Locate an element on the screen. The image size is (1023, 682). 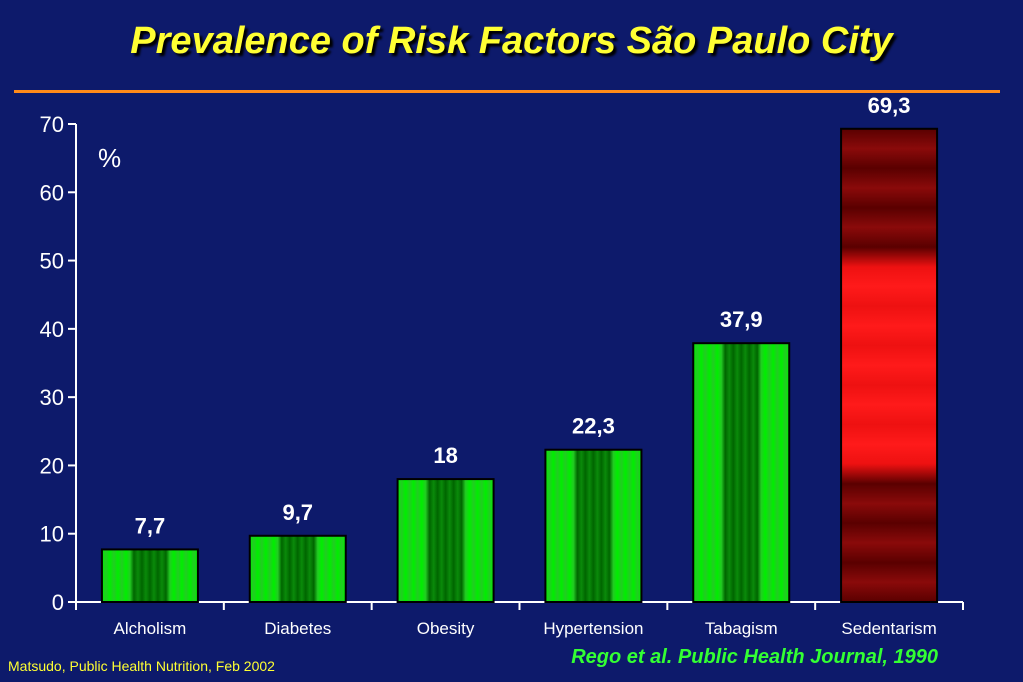
y-tick-label: 10 is located at coordinates (52, 534).